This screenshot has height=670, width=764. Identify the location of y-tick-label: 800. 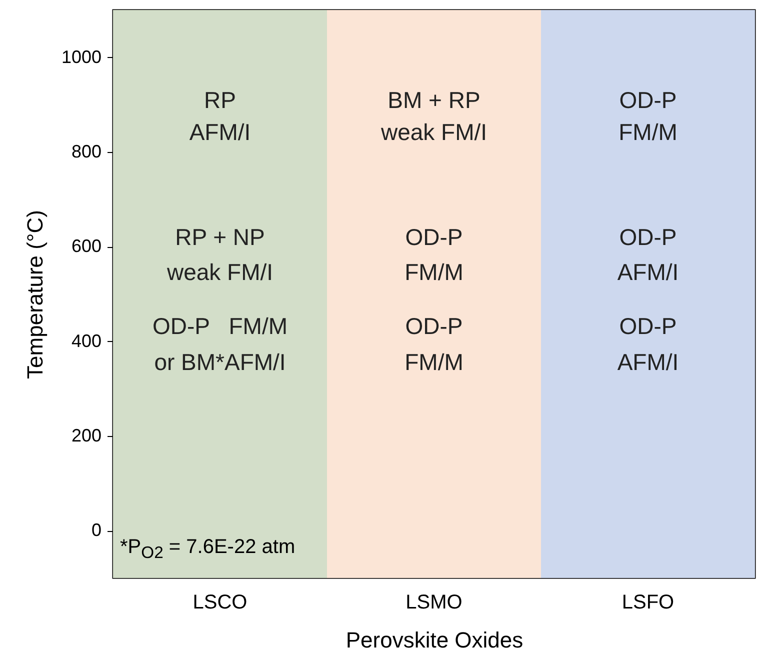
(86, 152).